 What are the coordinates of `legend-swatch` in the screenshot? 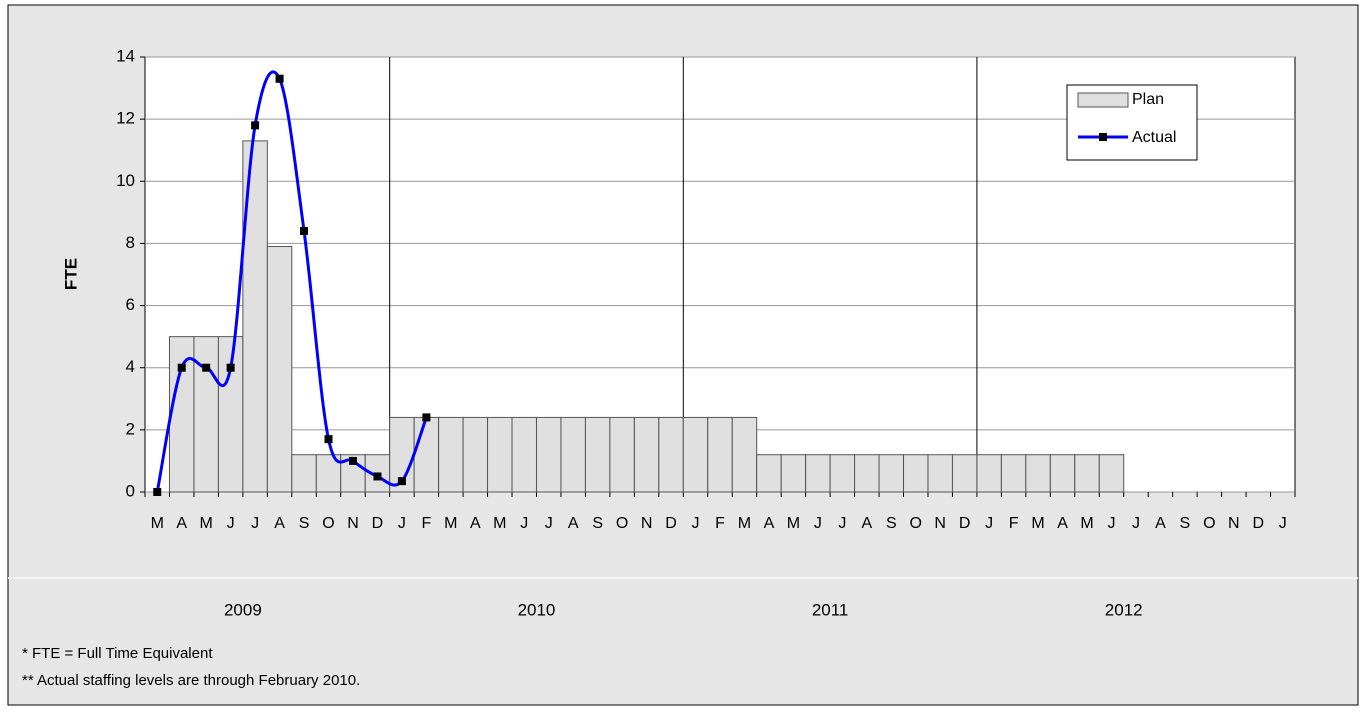 It's located at (1103, 100).